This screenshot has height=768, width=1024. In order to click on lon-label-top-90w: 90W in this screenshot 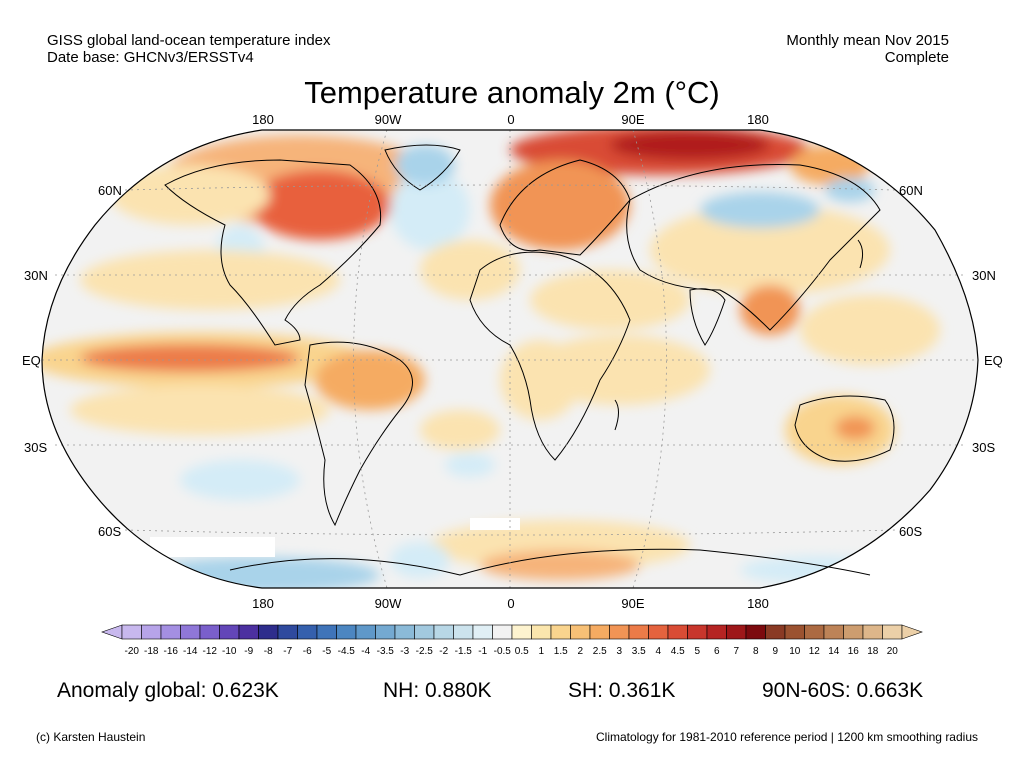, I will do `click(388, 119)`.